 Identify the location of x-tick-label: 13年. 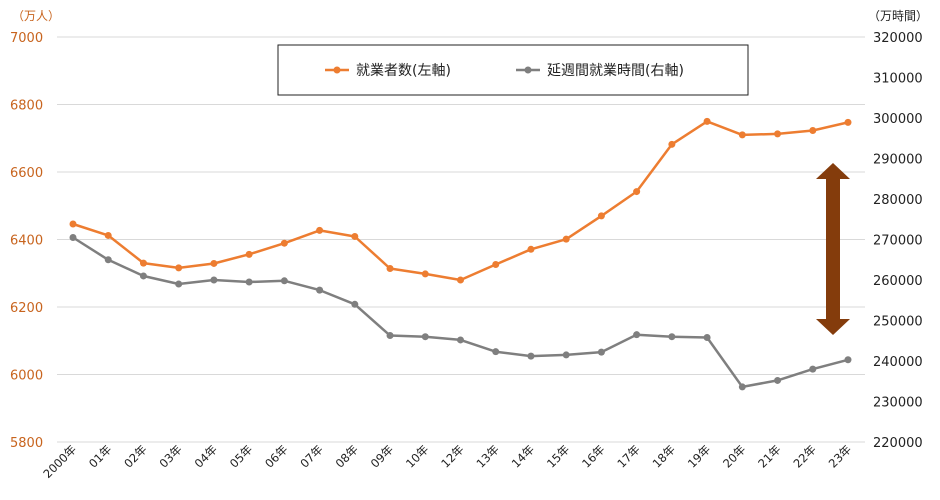
(487, 456).